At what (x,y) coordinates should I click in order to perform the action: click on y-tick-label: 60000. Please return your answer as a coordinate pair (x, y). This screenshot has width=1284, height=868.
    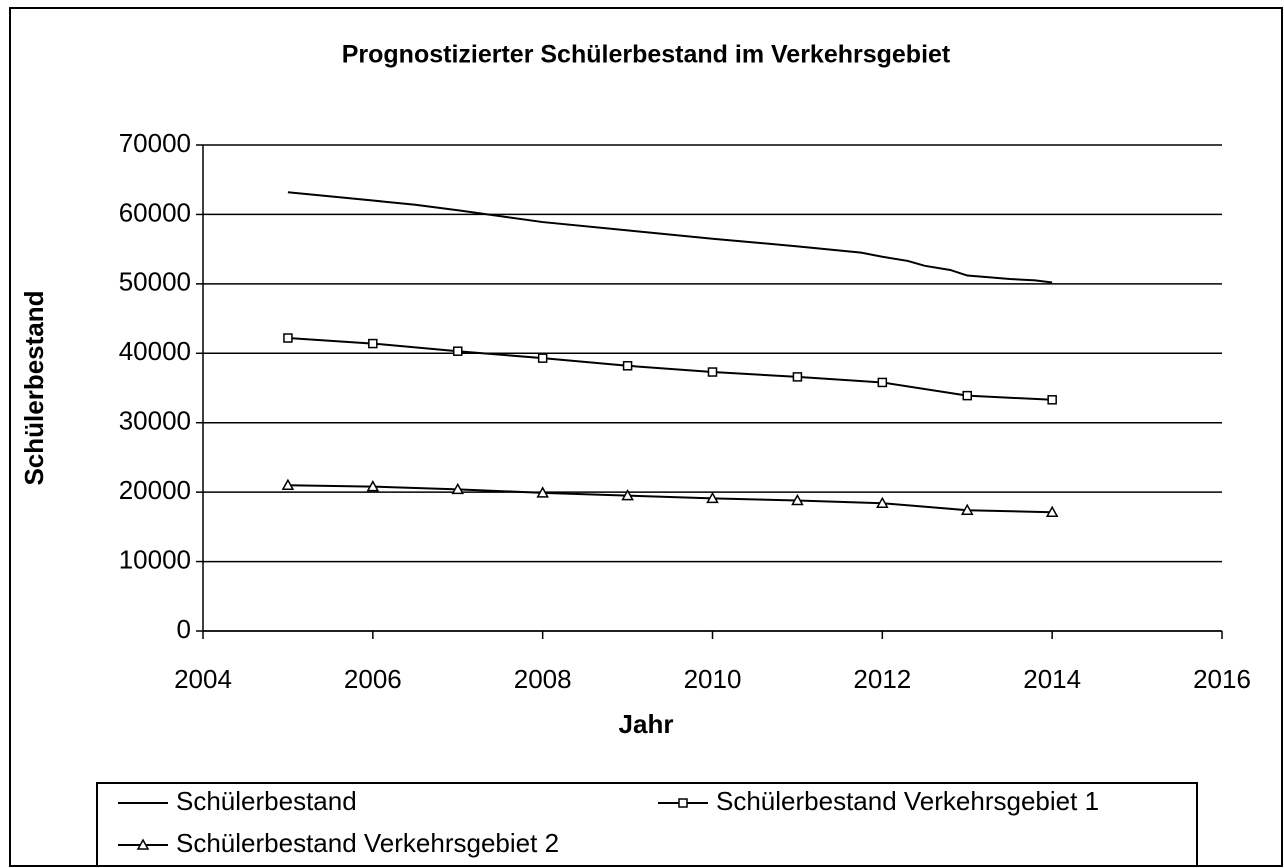
    Looking at the image, I should click on (155, 212).